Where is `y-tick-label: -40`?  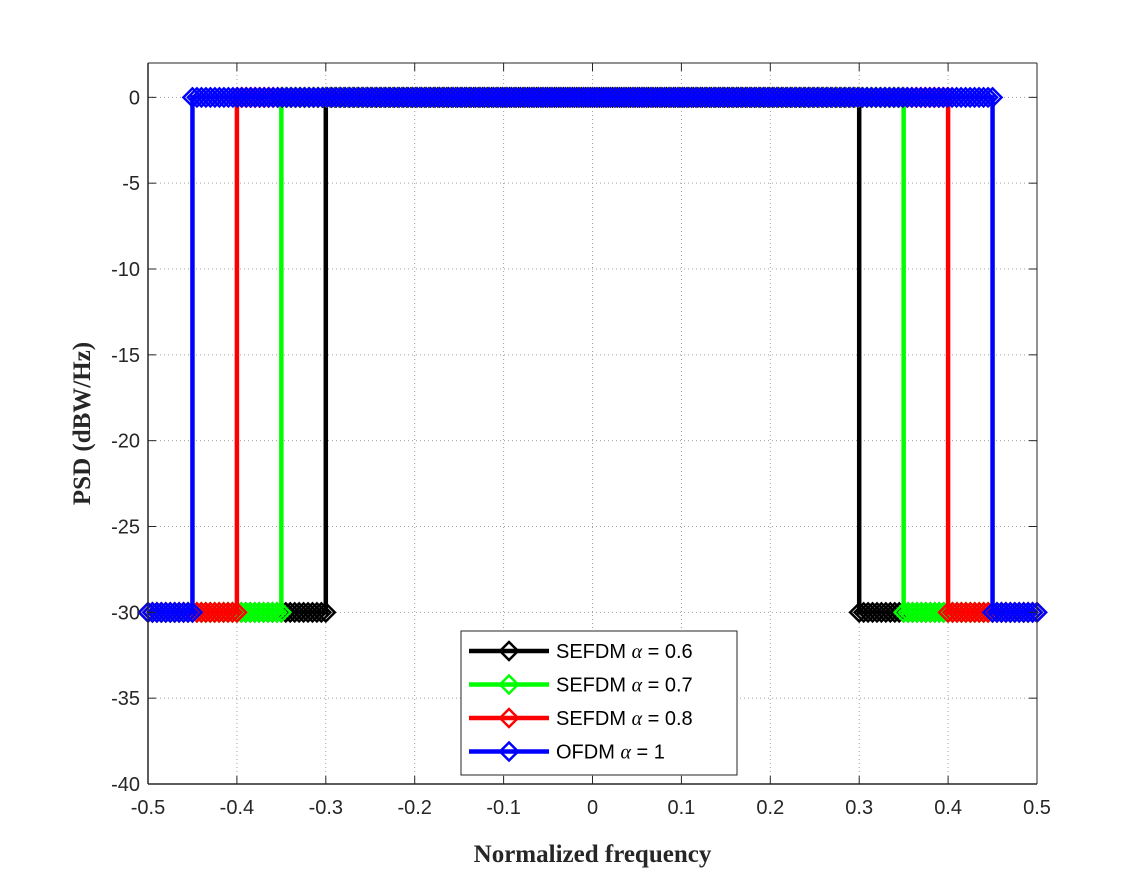 y-tick-label: -40 is located at coordinates (125, 785).